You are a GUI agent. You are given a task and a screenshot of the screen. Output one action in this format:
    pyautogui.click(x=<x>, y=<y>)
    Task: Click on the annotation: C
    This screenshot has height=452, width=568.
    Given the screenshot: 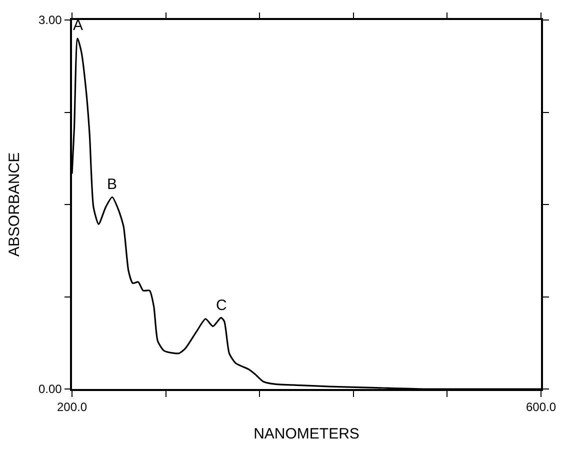 What is the action you would take?
    pyautogui.click(x=221, y=305)
    